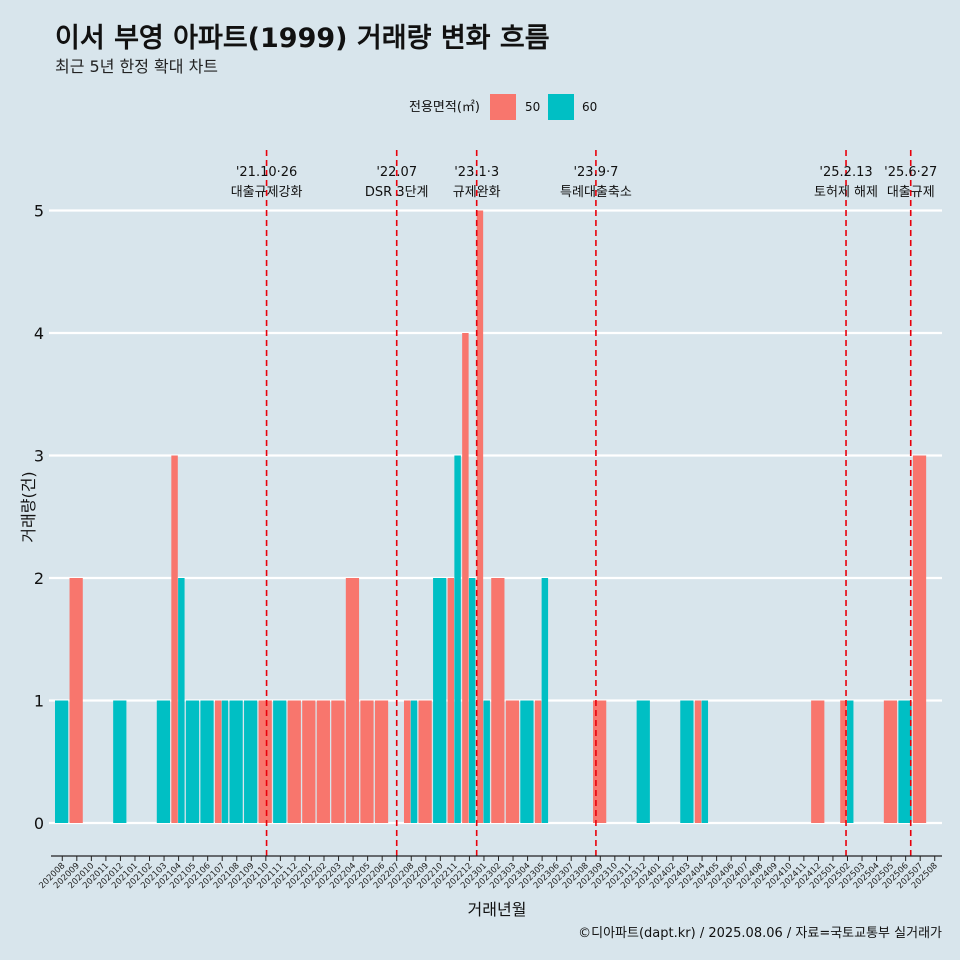 The height and width of the screenshot is (960, 960). Describe the element at coordinates (911, 192) in the screenshot. I see `event-label-5: 대출규제` at that location.